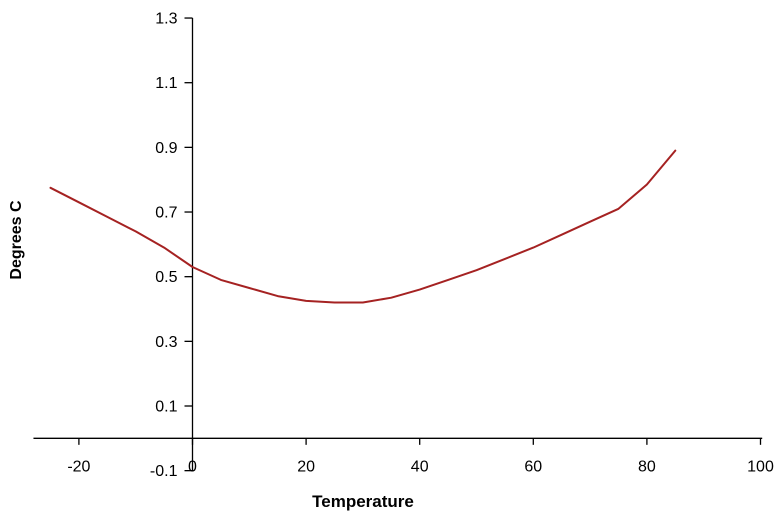 This screenshot has height=523, width=781. I want to click on x-tick-label: -20, so click(78, 466).